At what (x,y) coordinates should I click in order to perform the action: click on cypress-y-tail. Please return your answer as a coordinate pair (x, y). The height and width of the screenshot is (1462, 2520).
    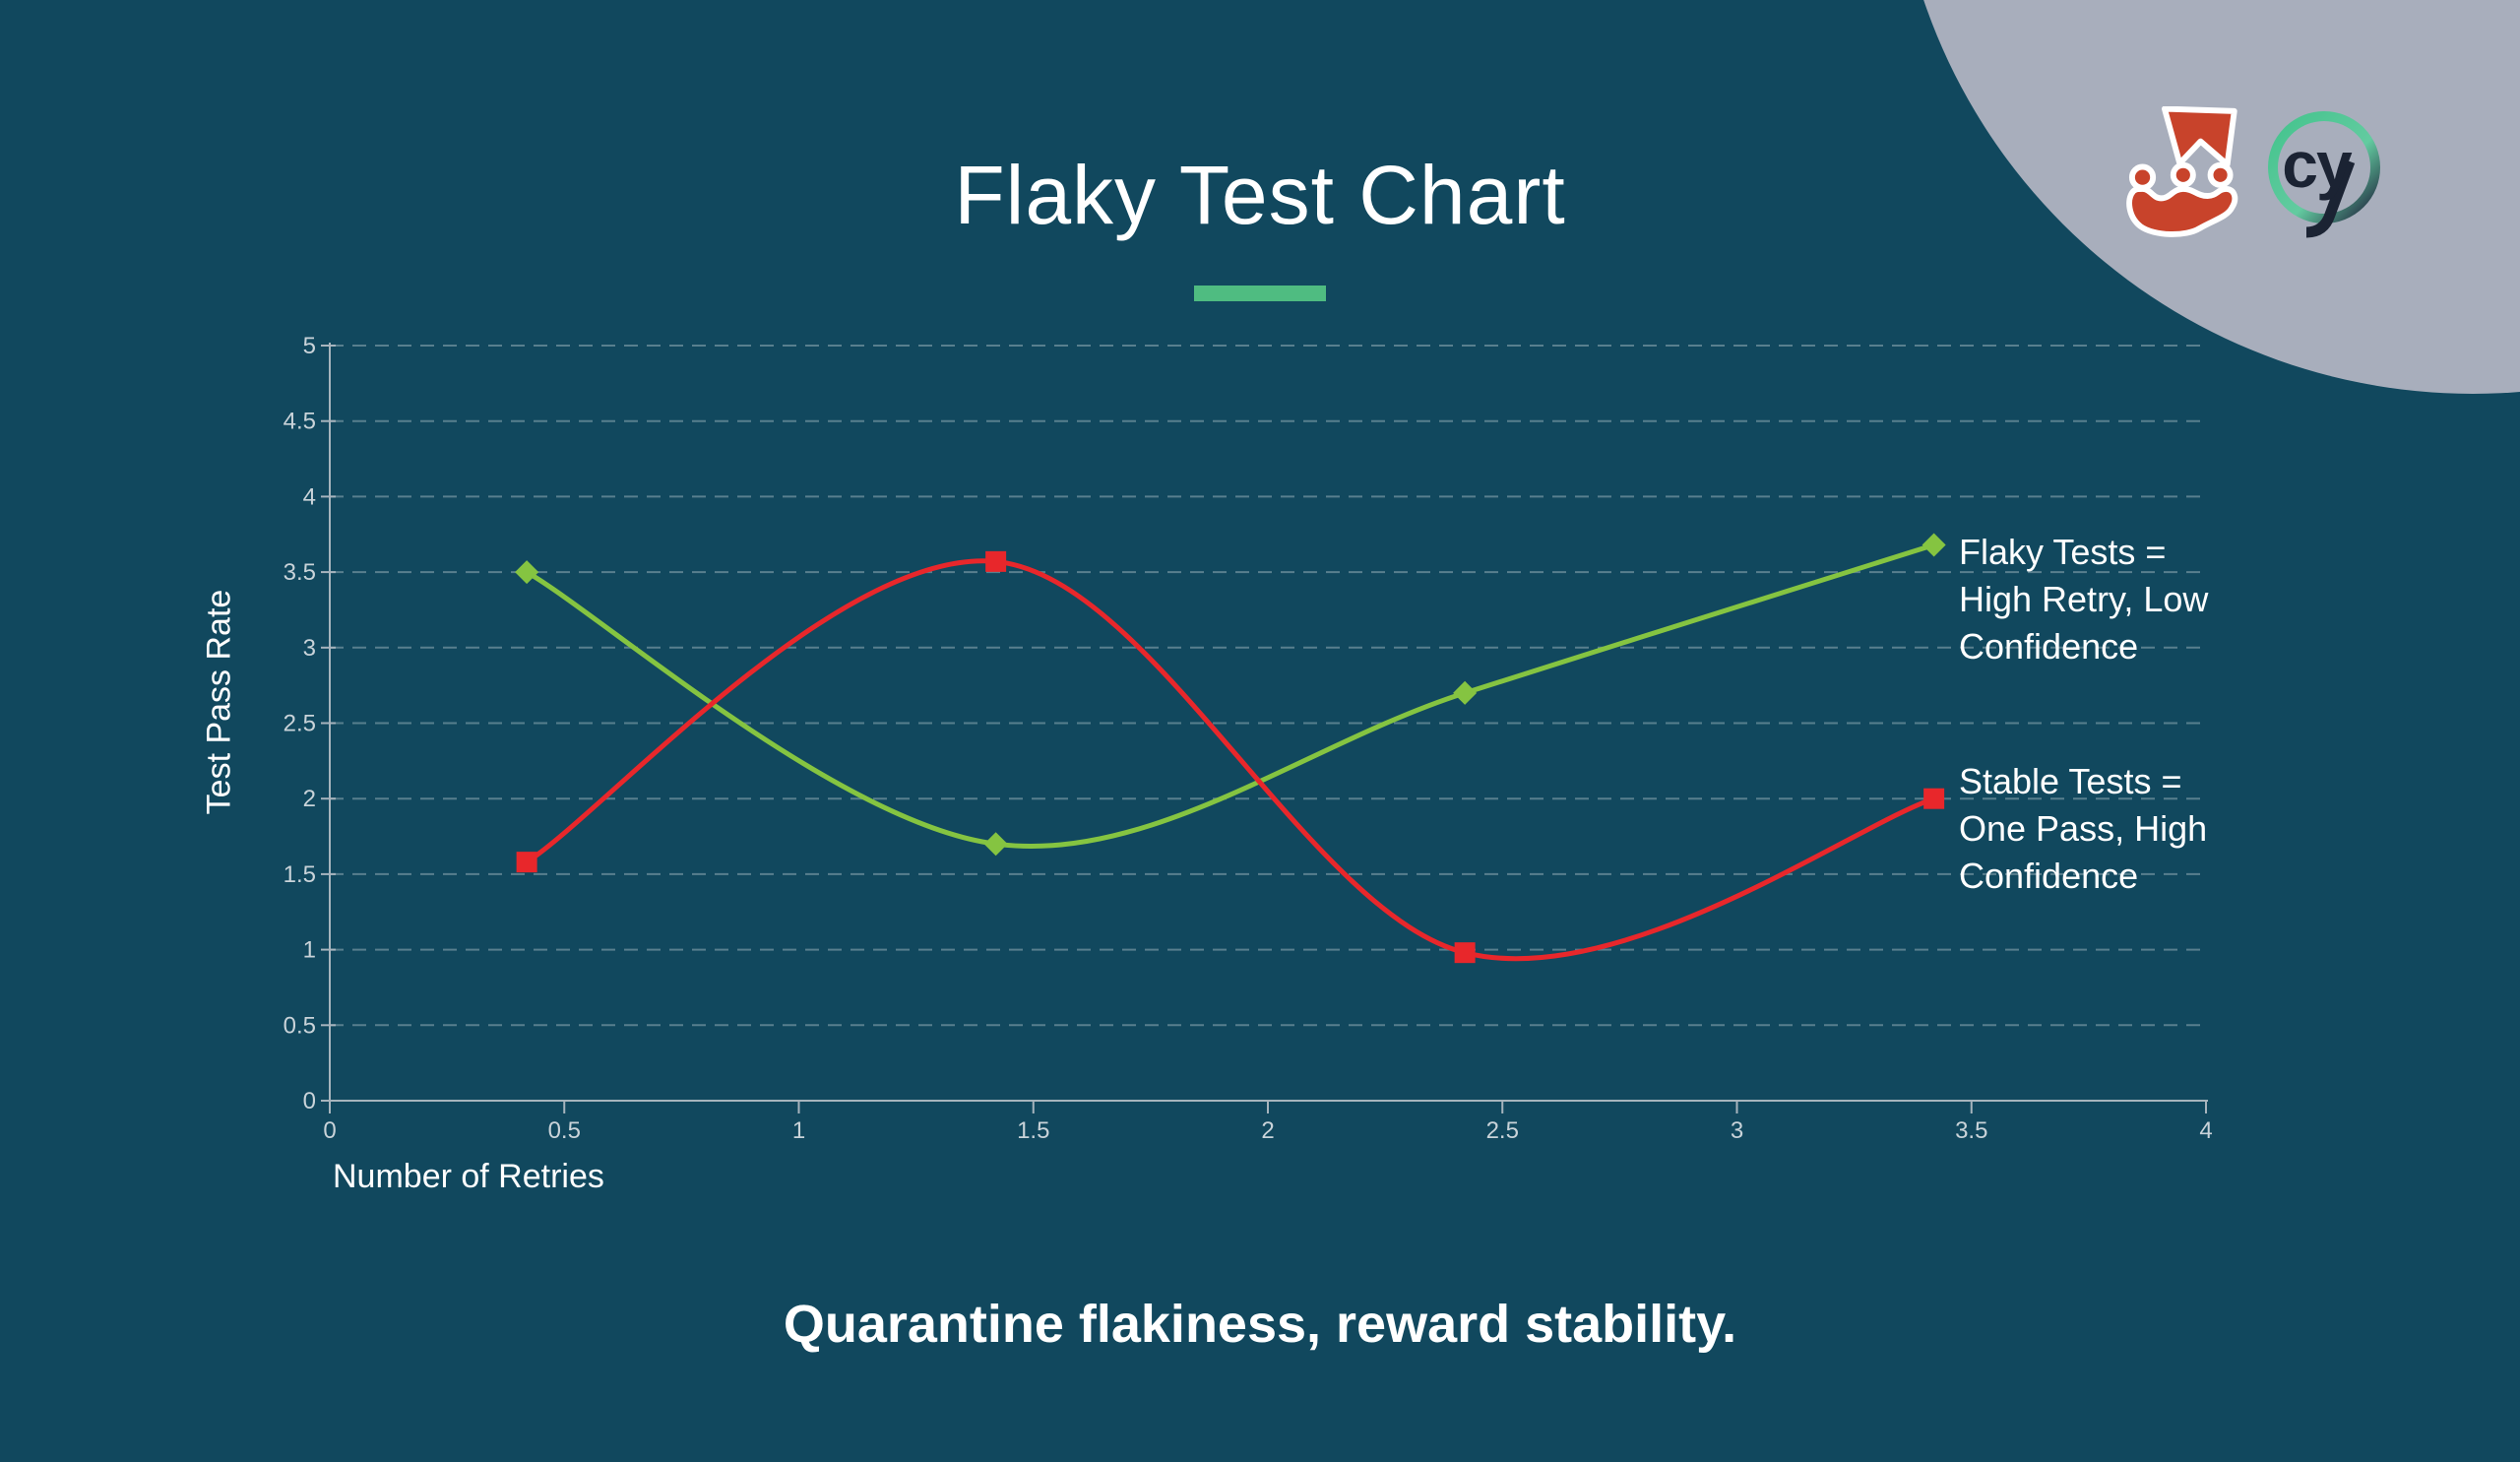
    Looking at the image, I should click on (2330, 198).